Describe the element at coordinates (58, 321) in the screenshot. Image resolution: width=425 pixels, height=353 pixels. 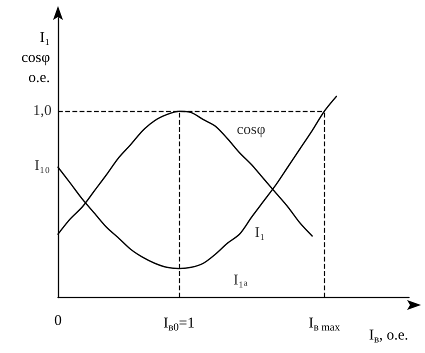
I see `x-tick-label: 0` at that location.